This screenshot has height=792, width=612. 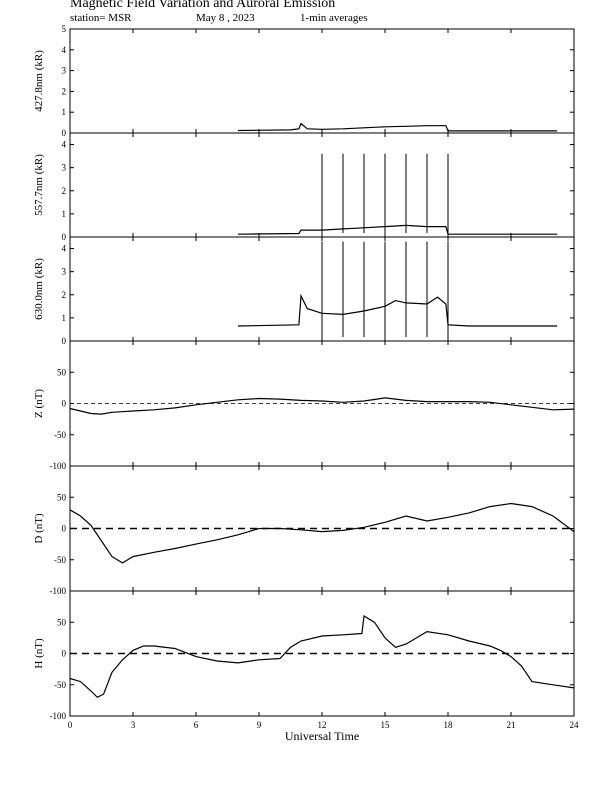 I want to click on x-tick-label: 15, so click(x=386, y=725).